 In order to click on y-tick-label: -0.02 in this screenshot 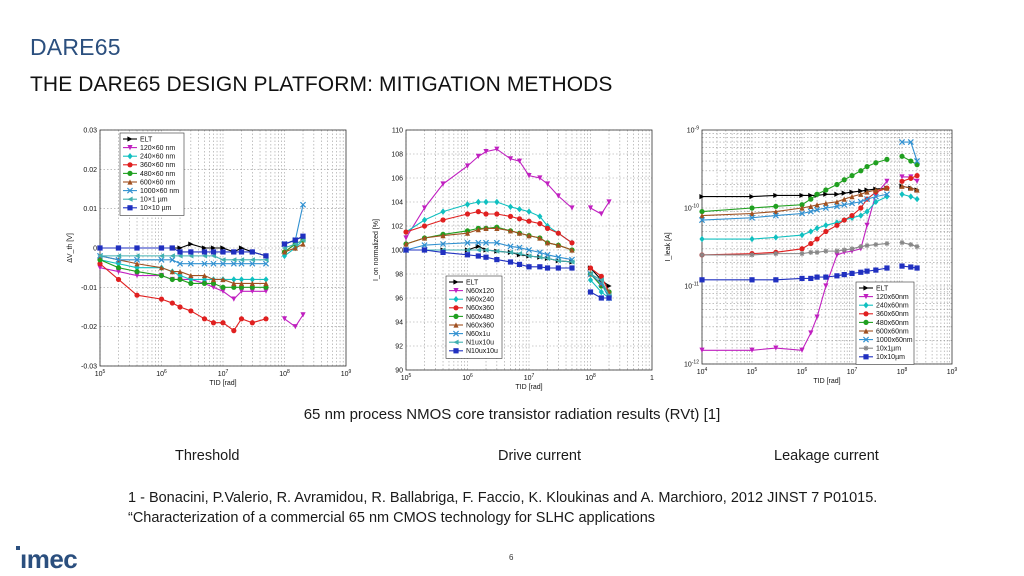, I will do `click(89, 327)`.